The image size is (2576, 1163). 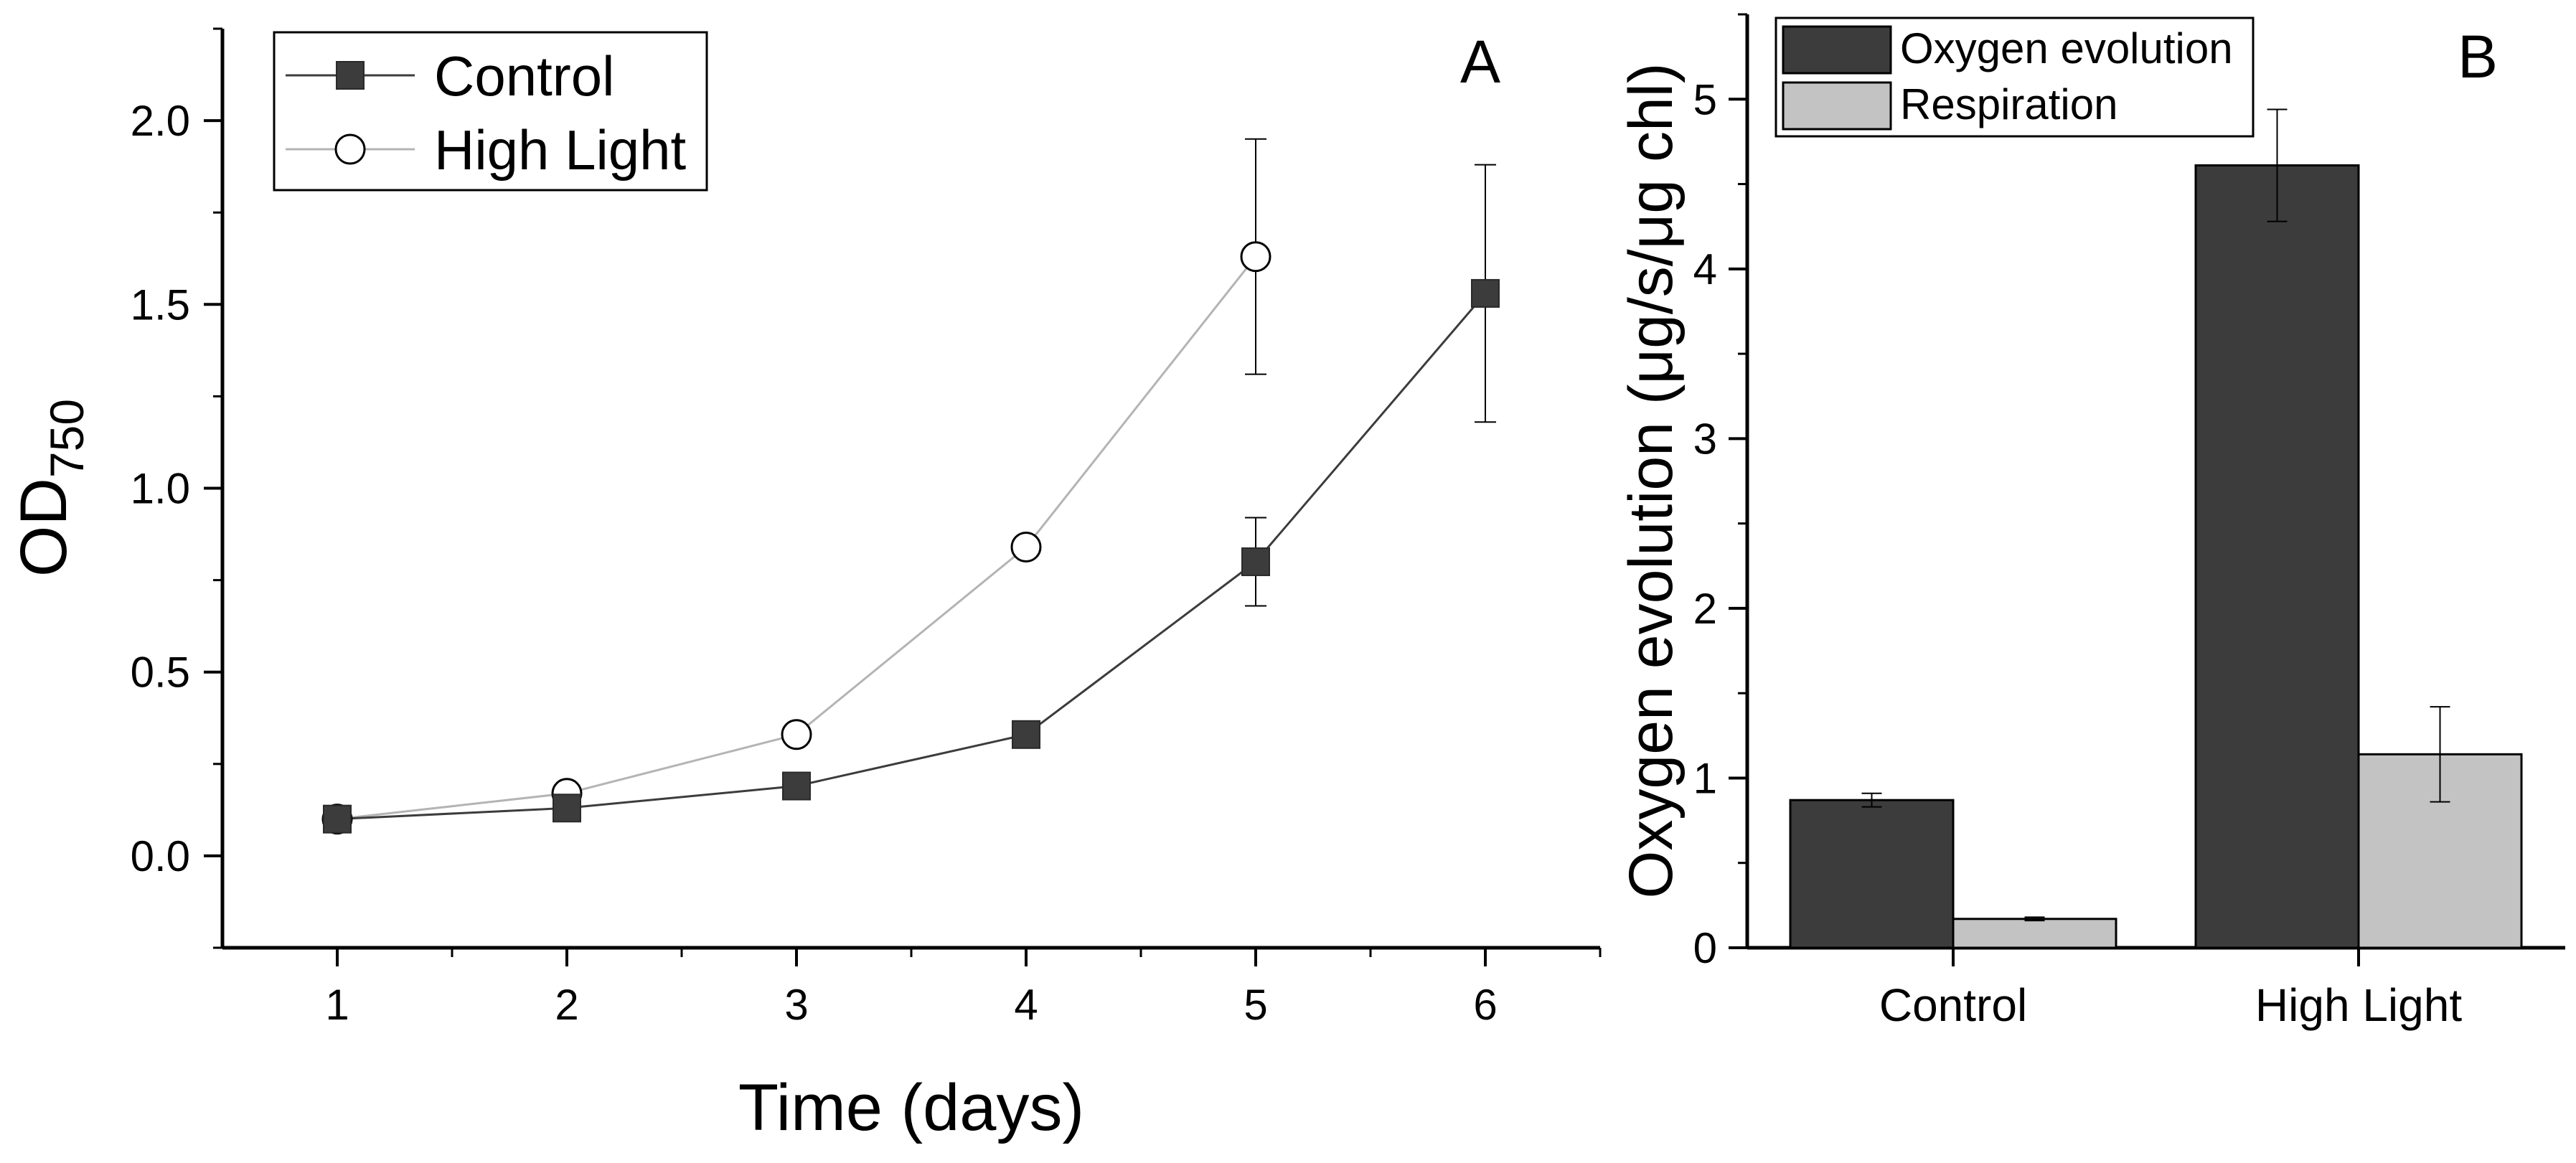 I want to click on legend-oxygen-evolution-swatch, so click(x=1837, y=50).